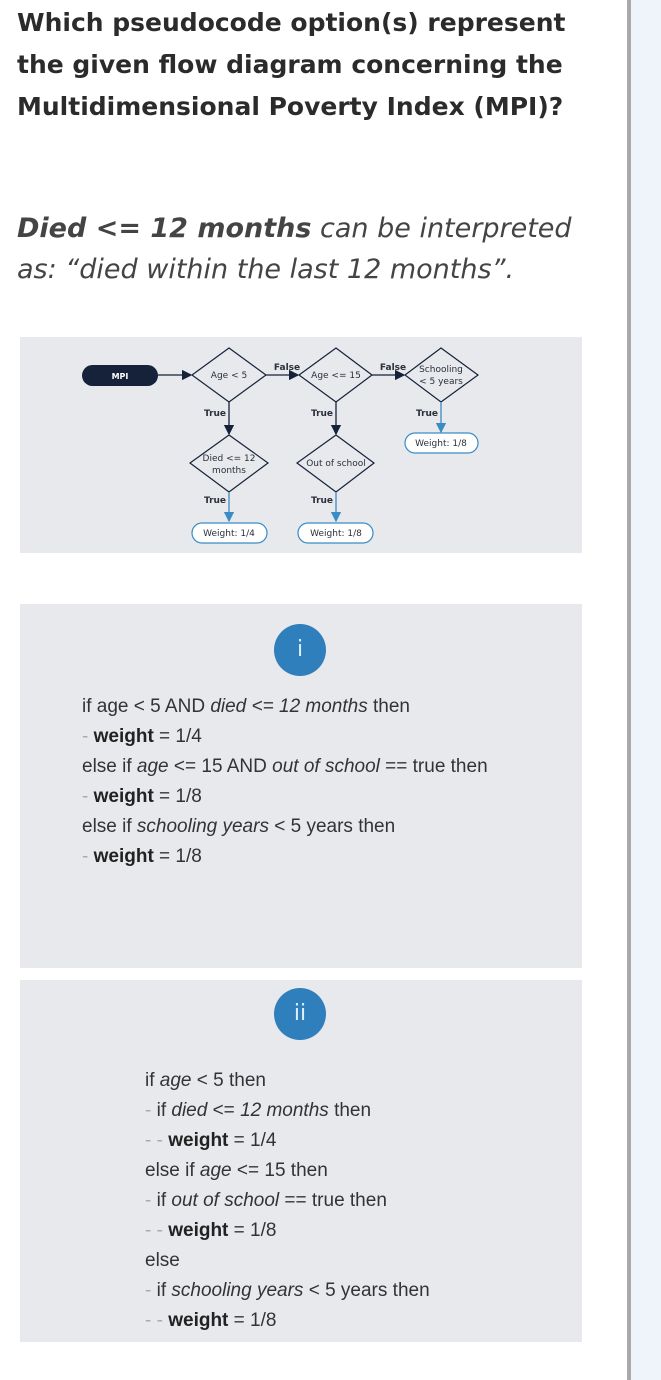 The height and width of the screenshot is (1380, 661). What do you see at coordinates (229, 459) in the screenshot?
I see `svg-text: Died <= 12` at bounding box center [229, 459].